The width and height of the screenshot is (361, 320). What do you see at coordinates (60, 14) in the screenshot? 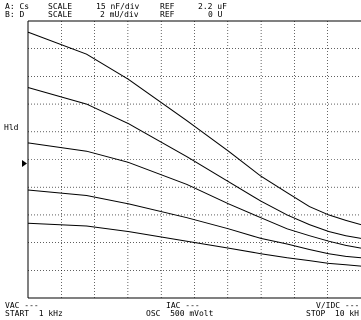
I see `row-b-scale-label: SCALE` at bounding box center [60, 14].